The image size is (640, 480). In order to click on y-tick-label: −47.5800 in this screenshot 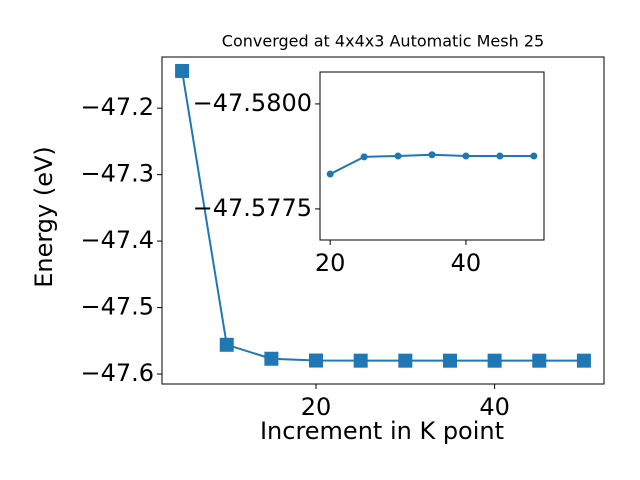, I will do `click(252, 103)`.